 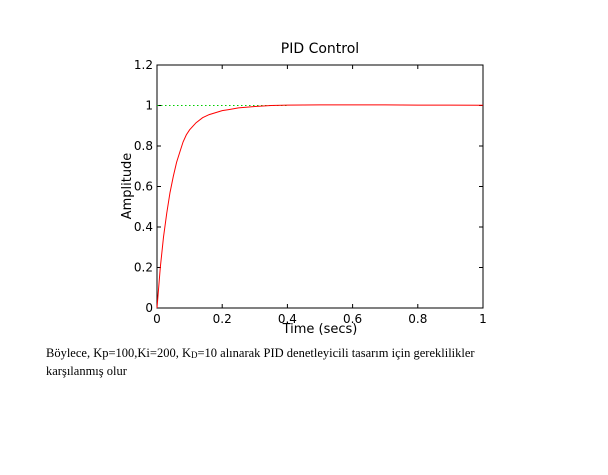 What do you see at coordinates (287, 319) in the screenshot?
I see `x-tick-label: 0.4` at bounding box center [287, 319].